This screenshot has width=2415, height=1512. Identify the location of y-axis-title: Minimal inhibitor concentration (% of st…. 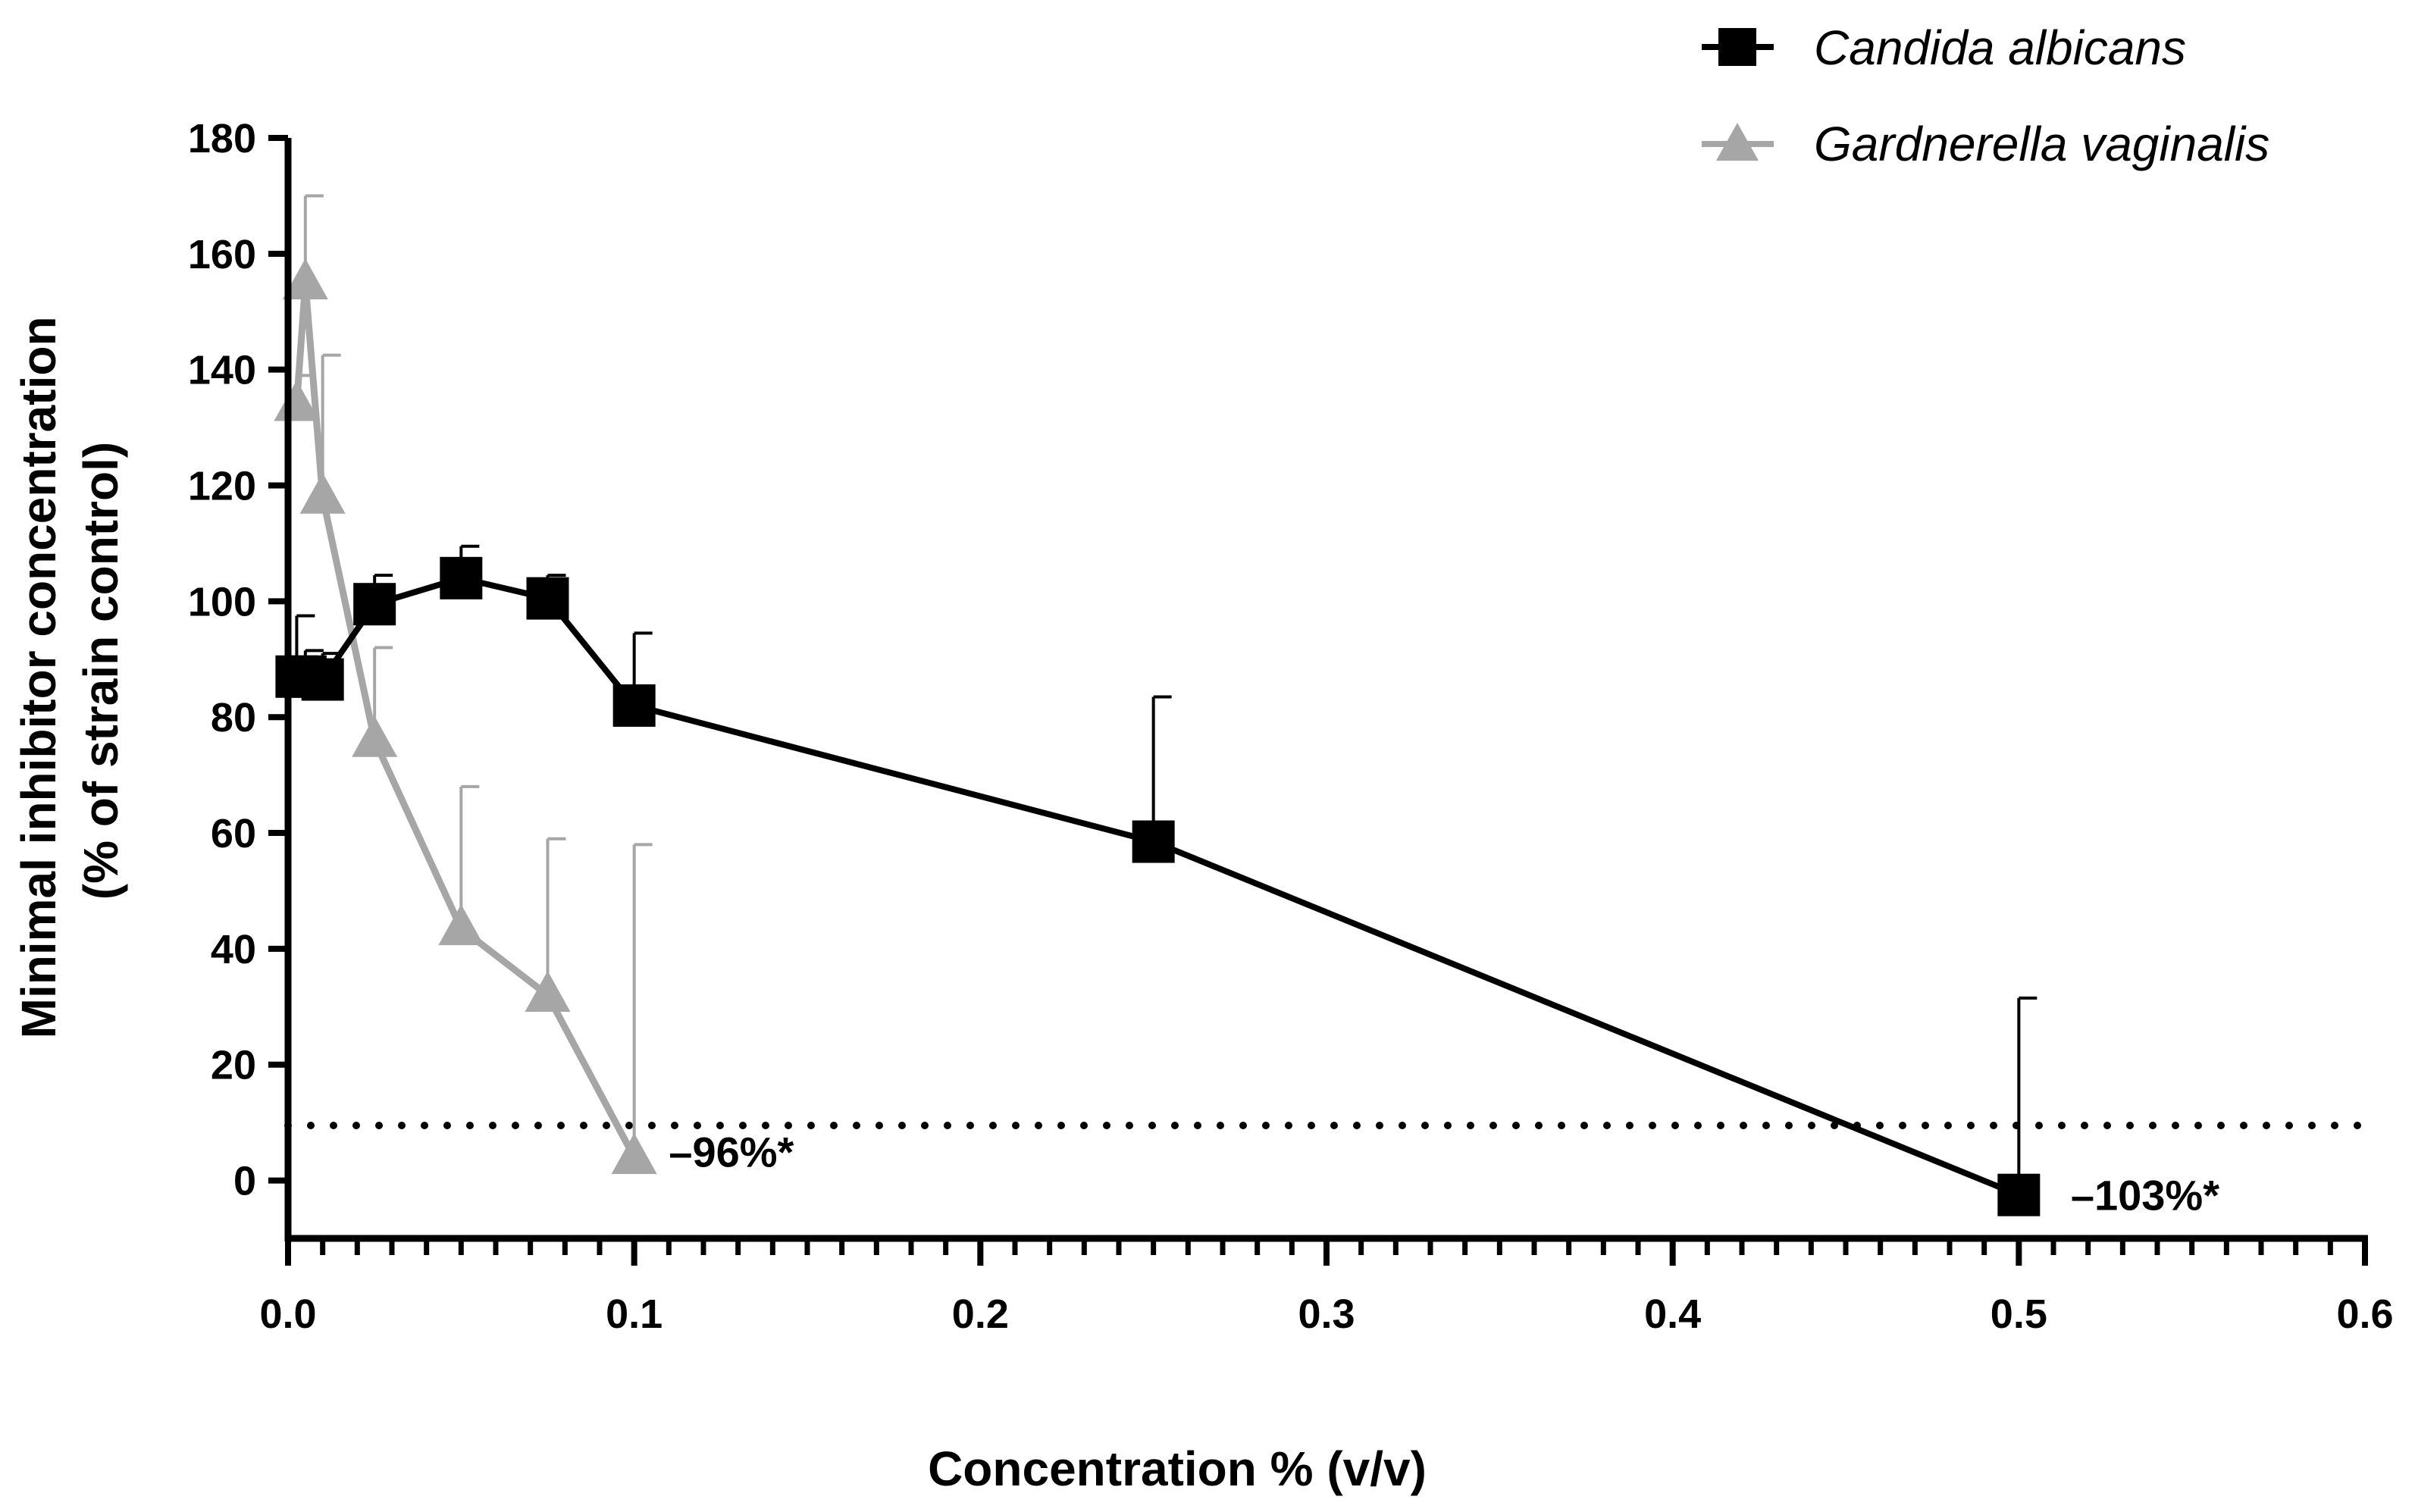
(70, 671).